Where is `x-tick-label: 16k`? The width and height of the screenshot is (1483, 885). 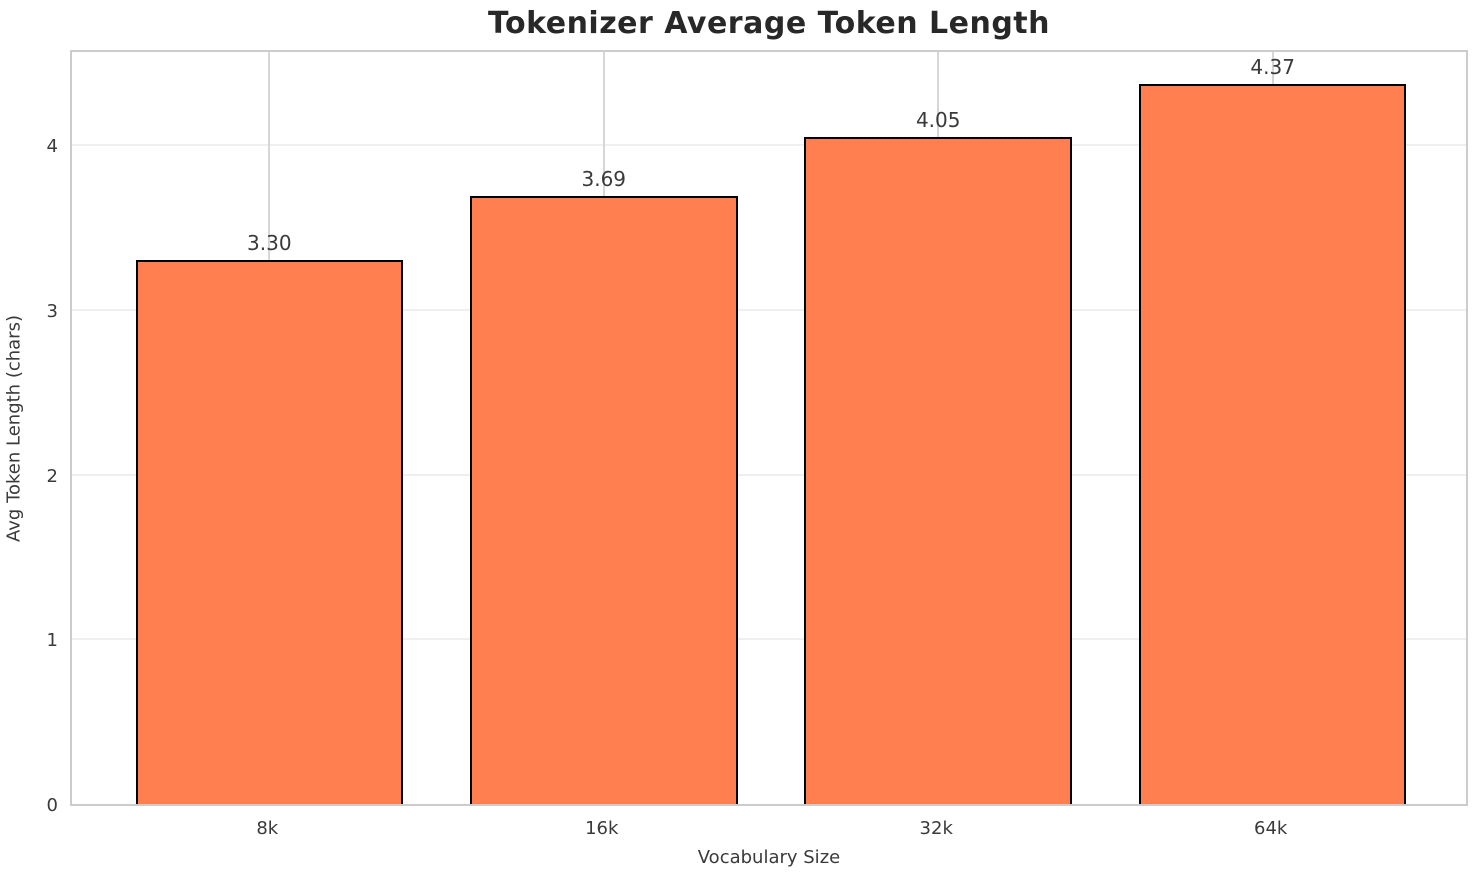
x-tick-label: 16k is located at coordinates (602, 828).